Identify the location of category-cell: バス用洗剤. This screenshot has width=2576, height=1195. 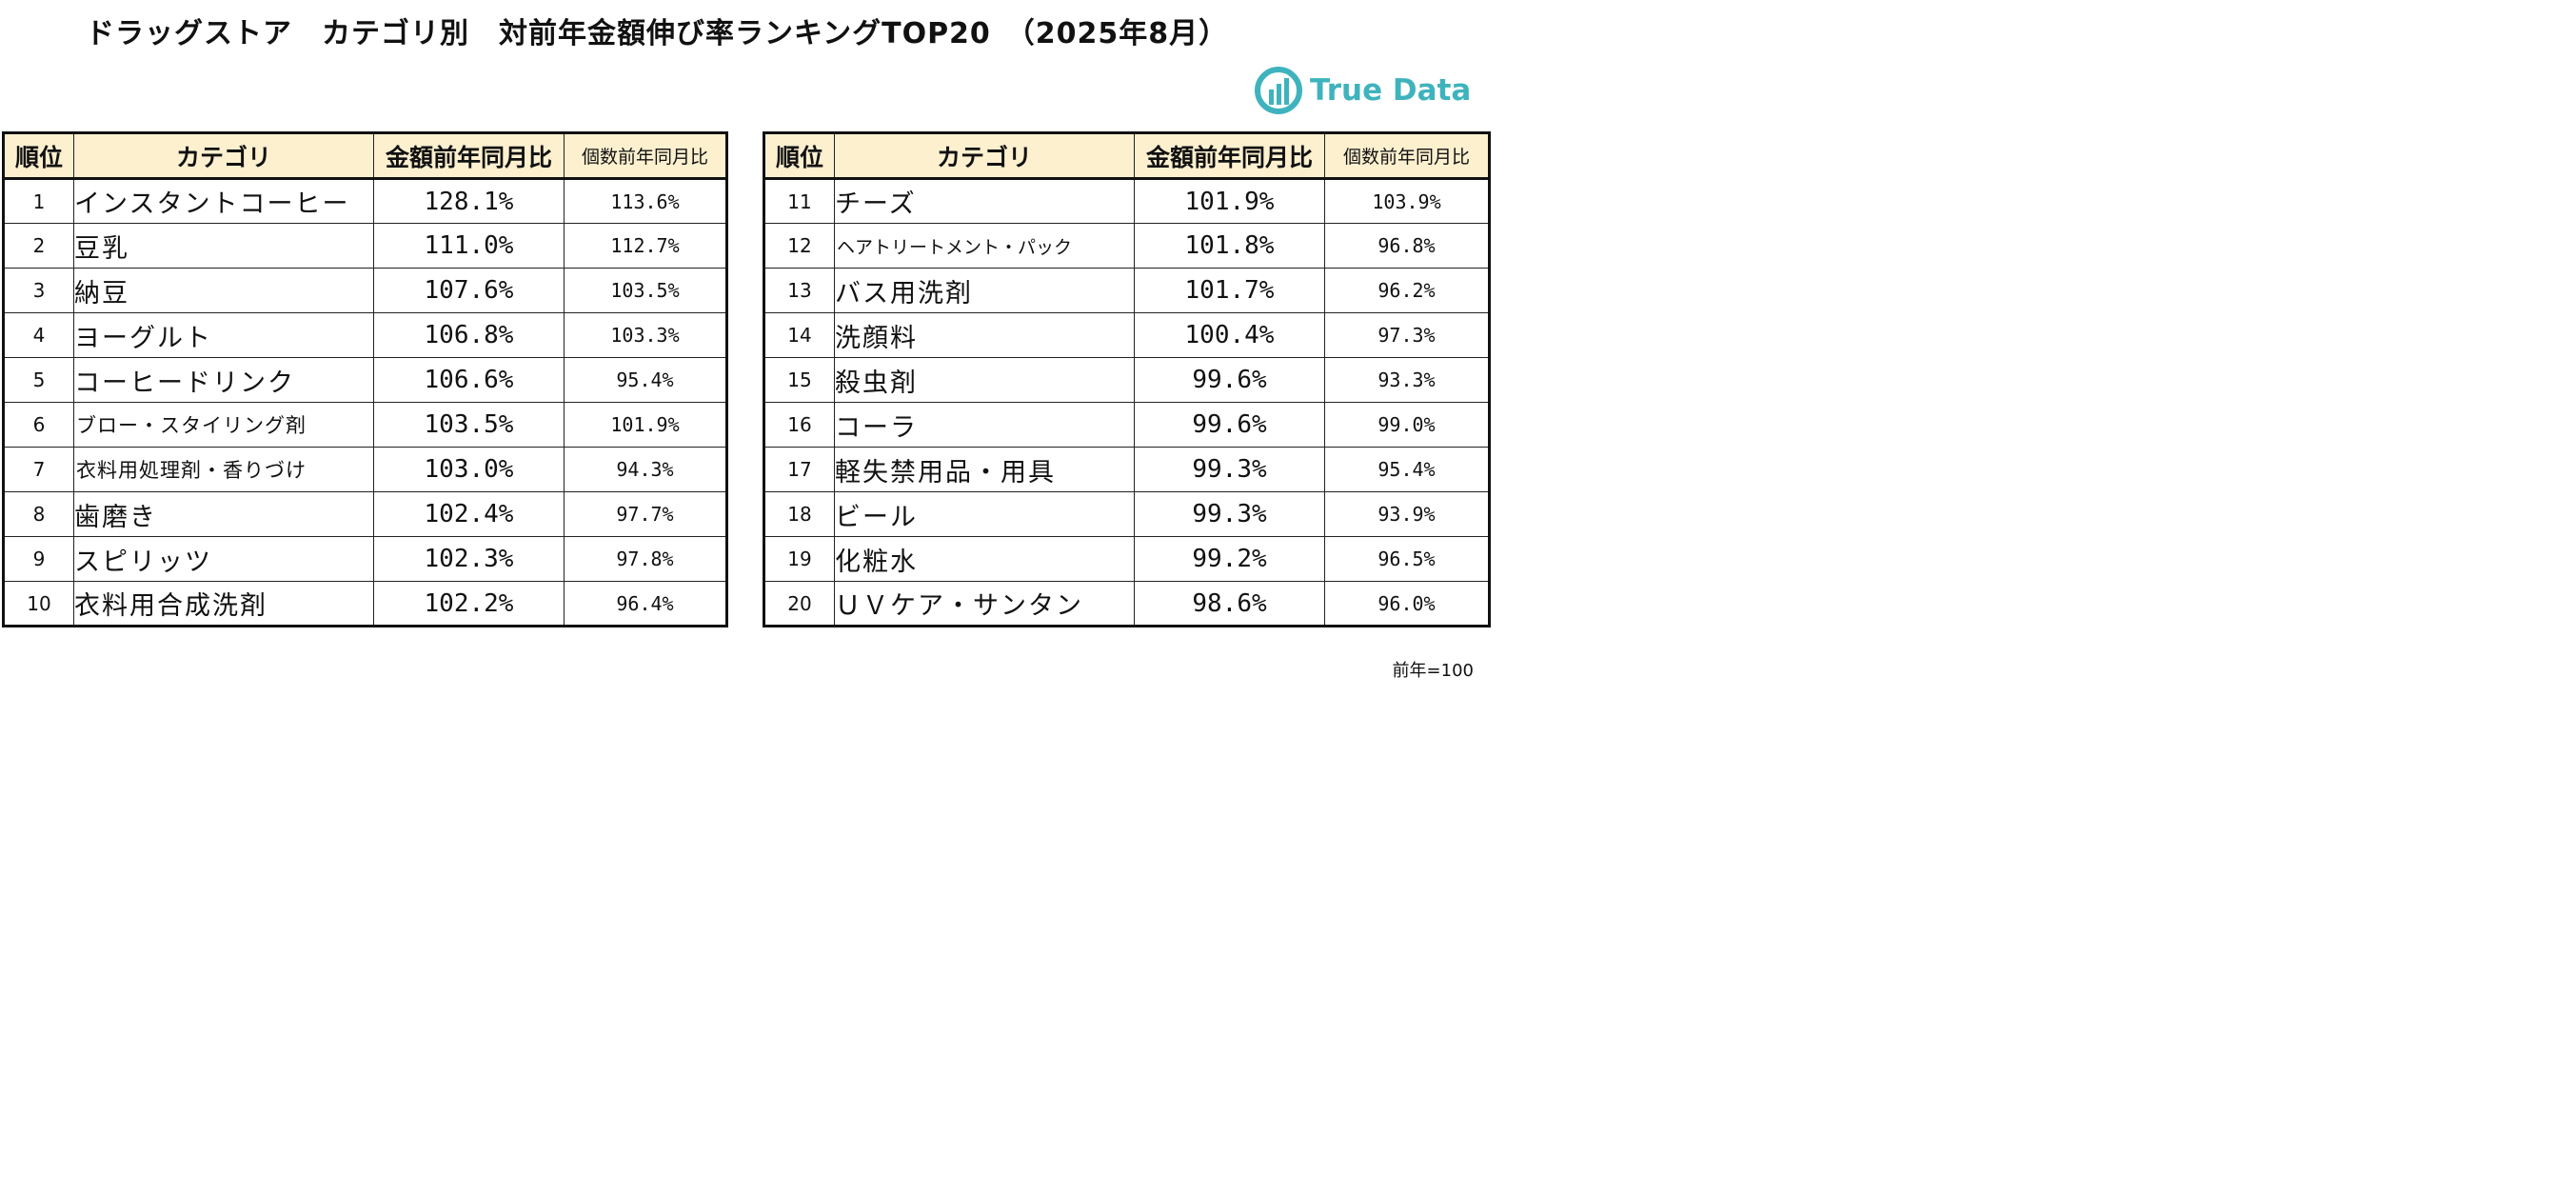
(984, 290).